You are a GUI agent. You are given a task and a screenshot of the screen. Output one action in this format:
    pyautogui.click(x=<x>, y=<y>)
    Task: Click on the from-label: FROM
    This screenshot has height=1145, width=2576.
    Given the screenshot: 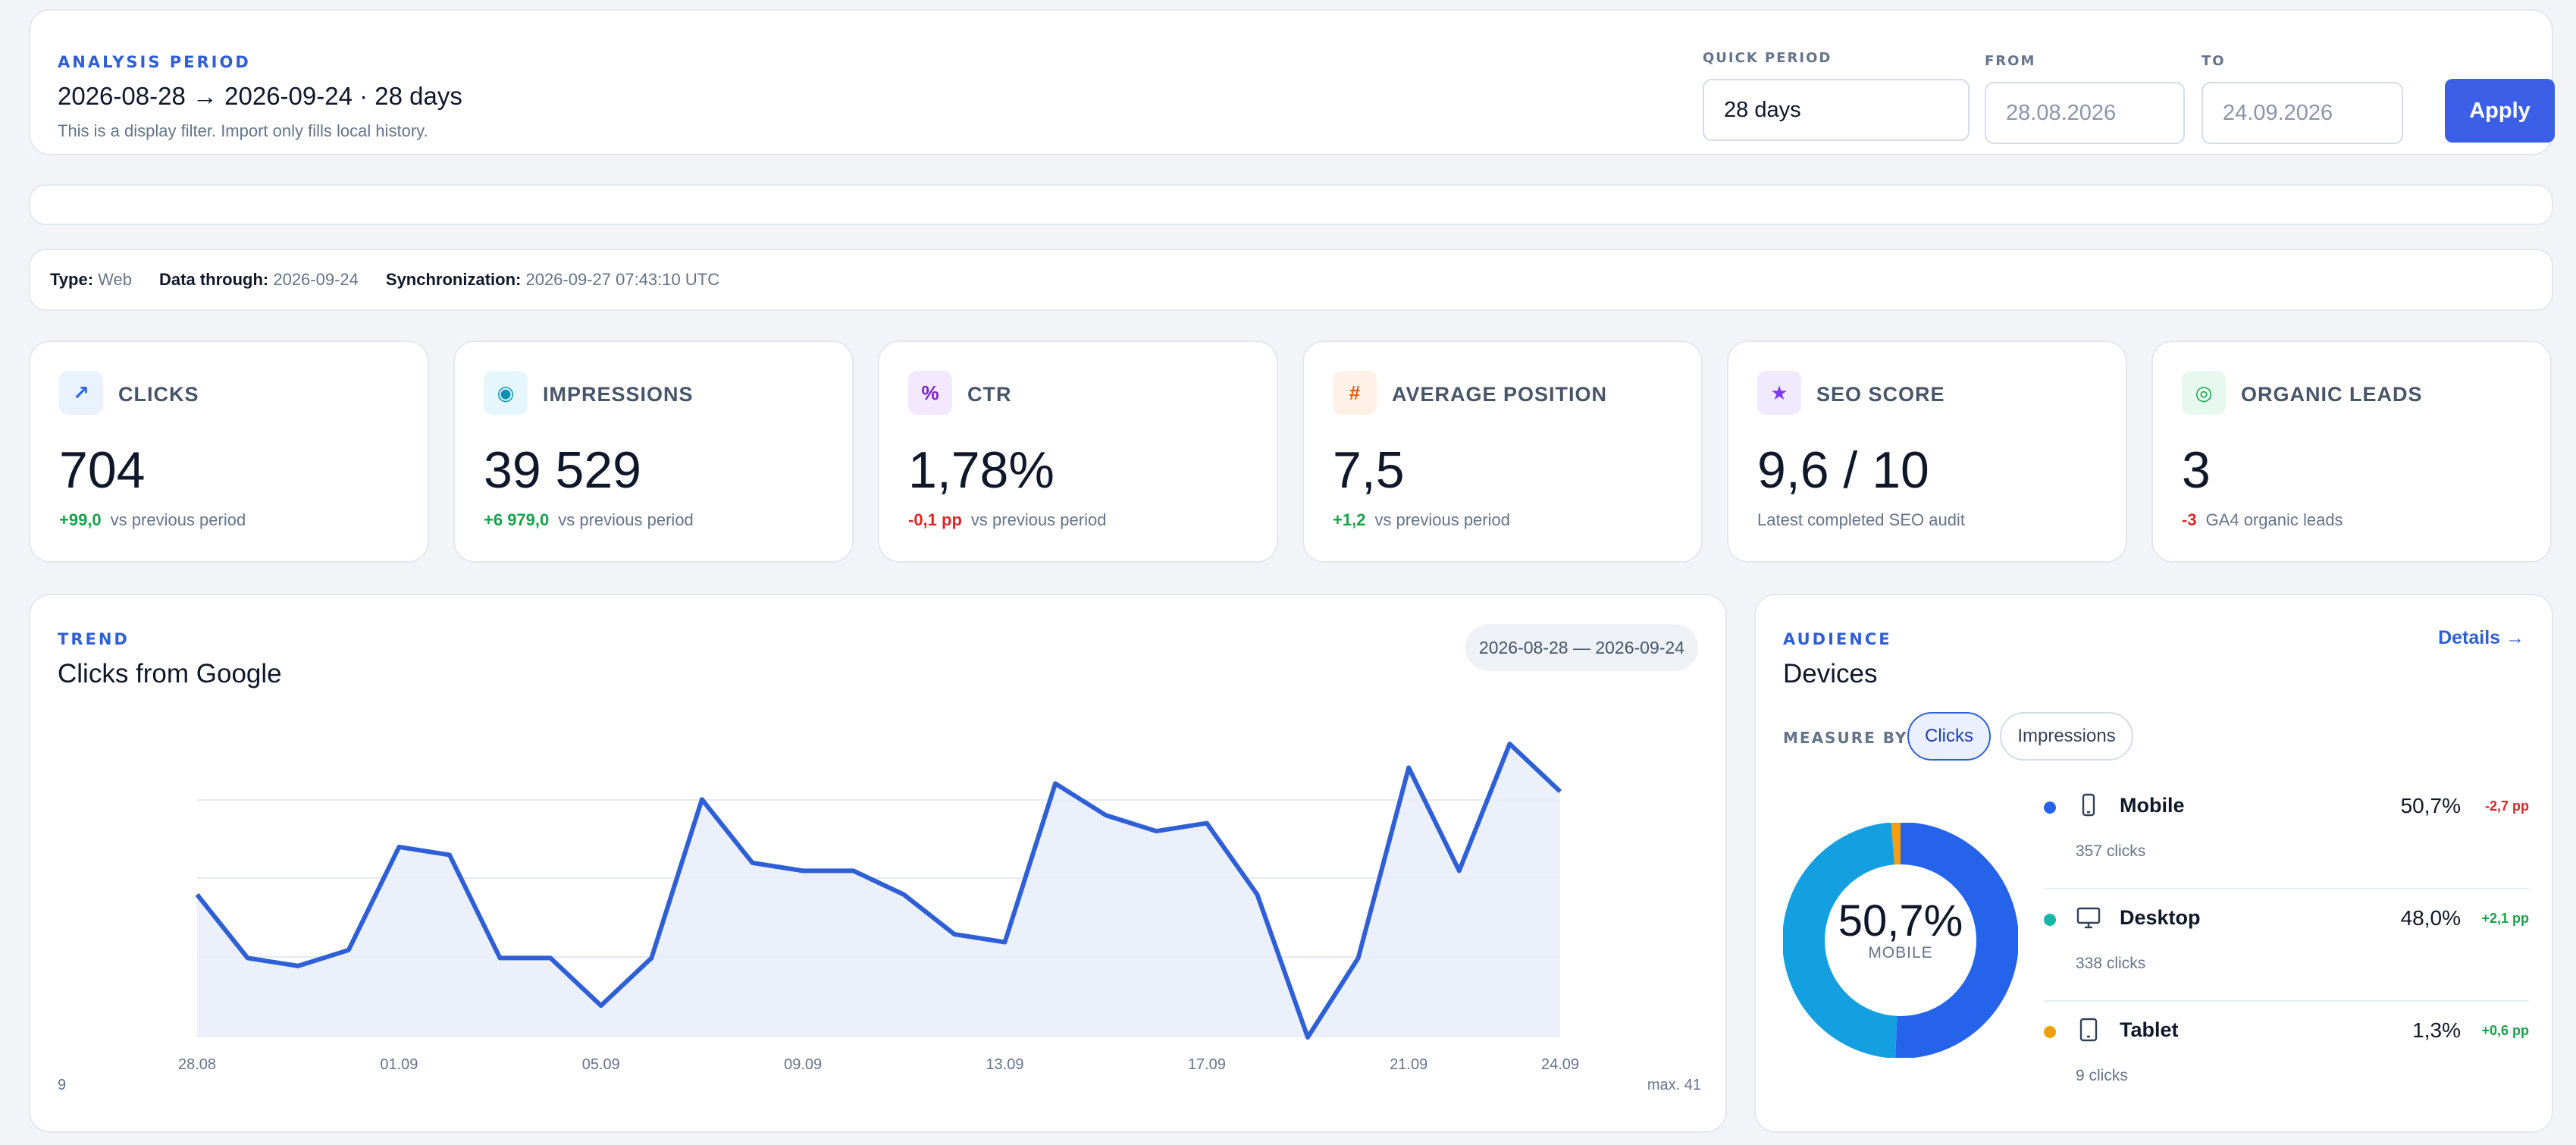 What is the action you would take?
    pyautogui.click(x=2011, y=61)
    